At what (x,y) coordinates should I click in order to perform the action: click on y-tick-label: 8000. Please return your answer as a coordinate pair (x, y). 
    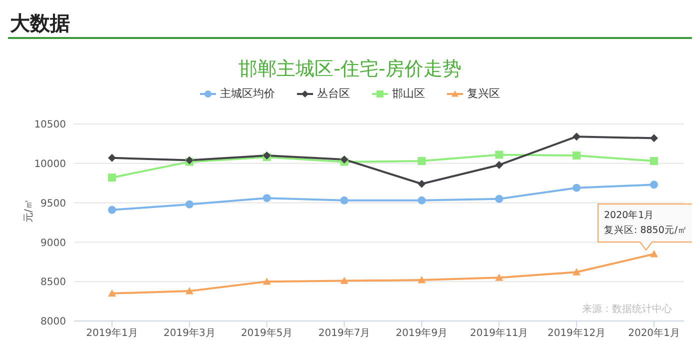
    Looking at the image, I should click on (53, 322).